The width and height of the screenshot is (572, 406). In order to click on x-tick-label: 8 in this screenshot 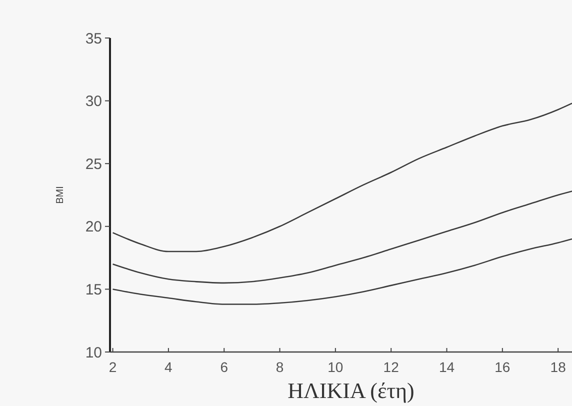, I will do `click(280, 367)`.